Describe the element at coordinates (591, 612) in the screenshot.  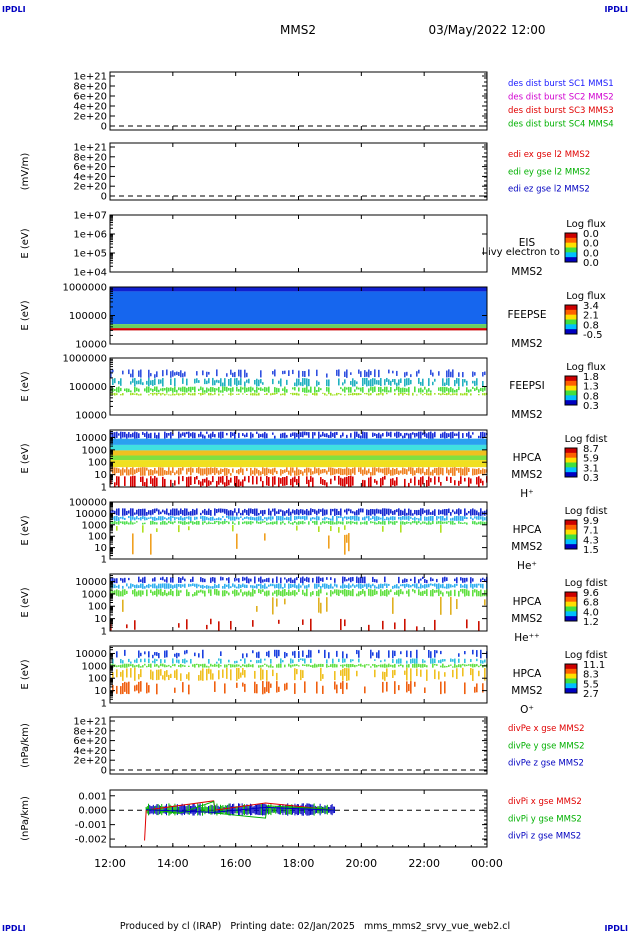
I see `colorbar-tick-label: 4.0` at that location.